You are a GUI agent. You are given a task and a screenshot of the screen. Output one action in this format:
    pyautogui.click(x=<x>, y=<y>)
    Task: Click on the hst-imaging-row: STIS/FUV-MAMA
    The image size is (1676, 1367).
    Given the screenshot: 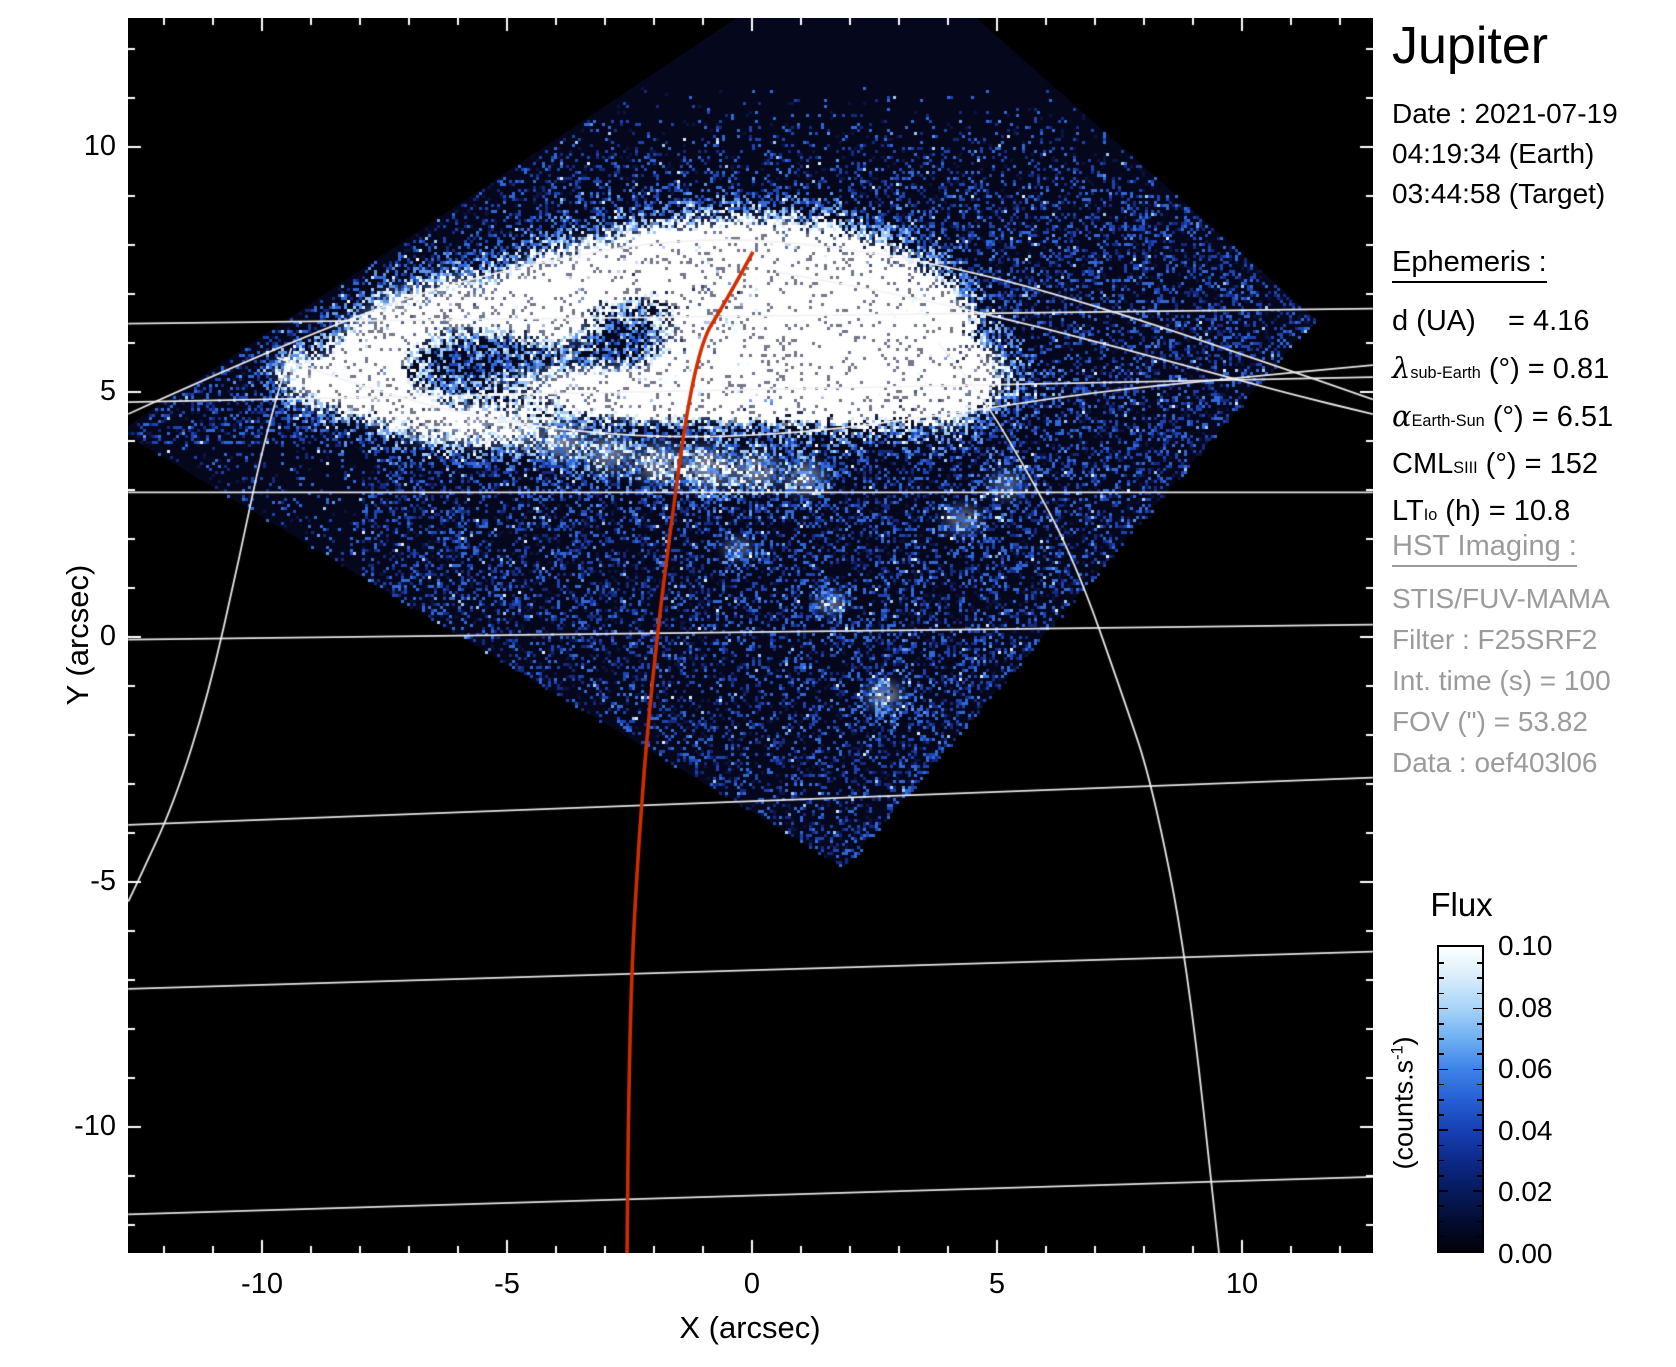 What is the action you would take?
    pyautogui.click(x=1501, y=598)
    